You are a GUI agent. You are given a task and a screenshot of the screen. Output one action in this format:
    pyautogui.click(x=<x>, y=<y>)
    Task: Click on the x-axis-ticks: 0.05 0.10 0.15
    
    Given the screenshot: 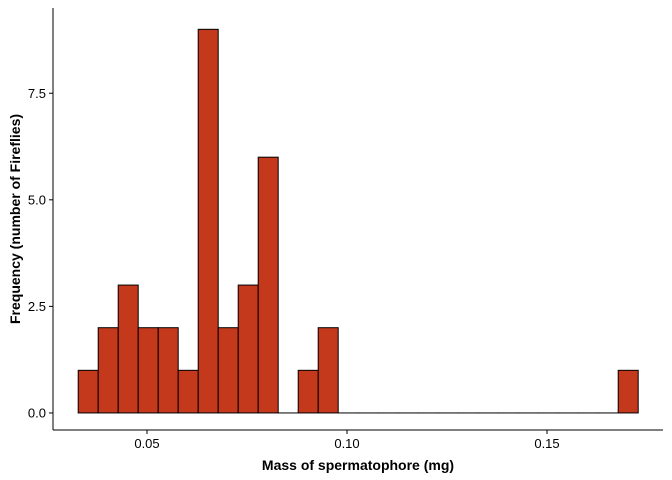 What is the action you would take?
    pyautogui.click(x=347, y=440)
    